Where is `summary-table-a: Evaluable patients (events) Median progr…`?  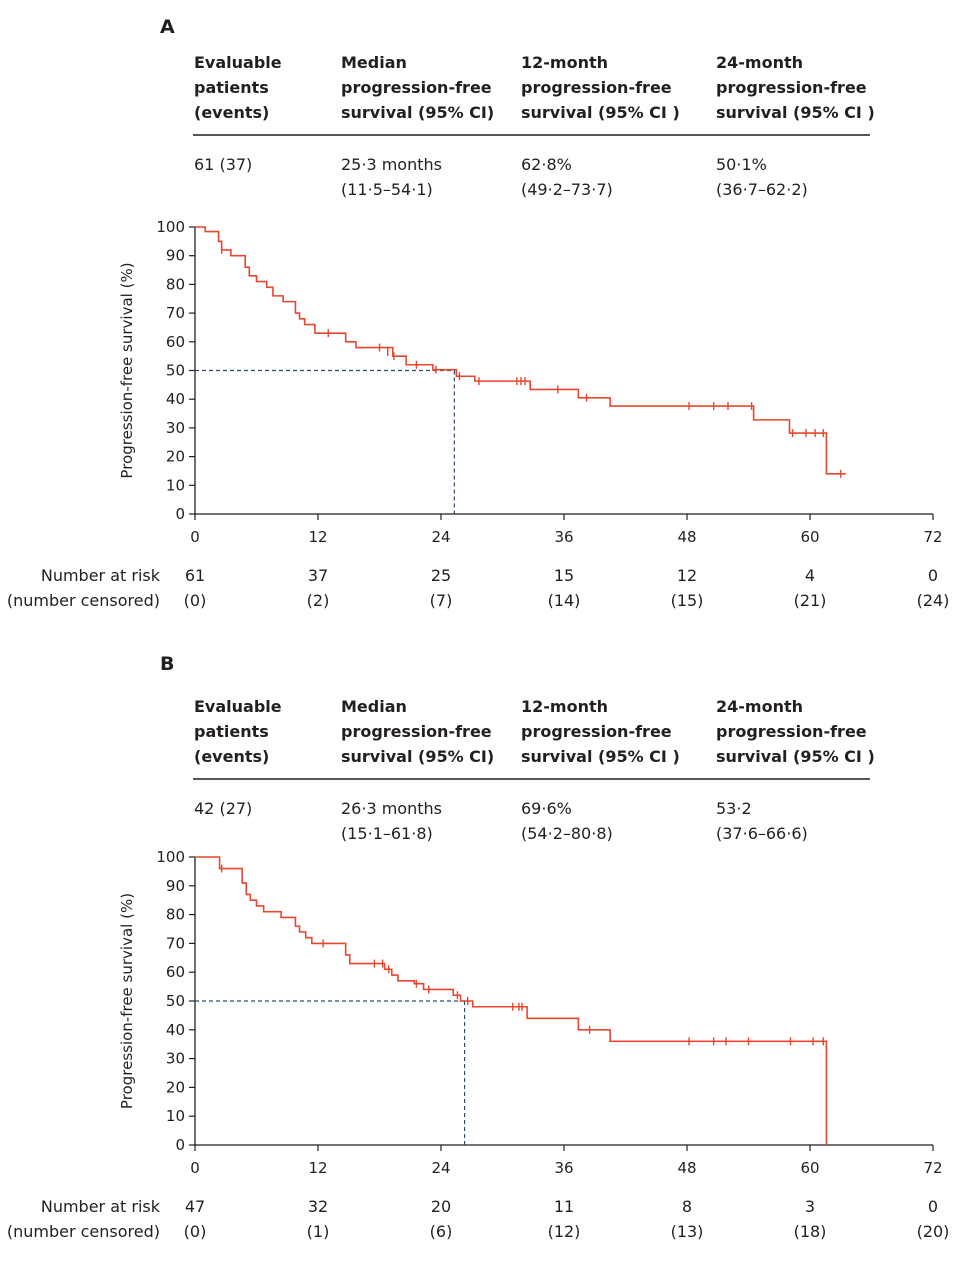
summary-table-a: Evaluable patients (events) Median progr… is located at coordinates (534, 126).